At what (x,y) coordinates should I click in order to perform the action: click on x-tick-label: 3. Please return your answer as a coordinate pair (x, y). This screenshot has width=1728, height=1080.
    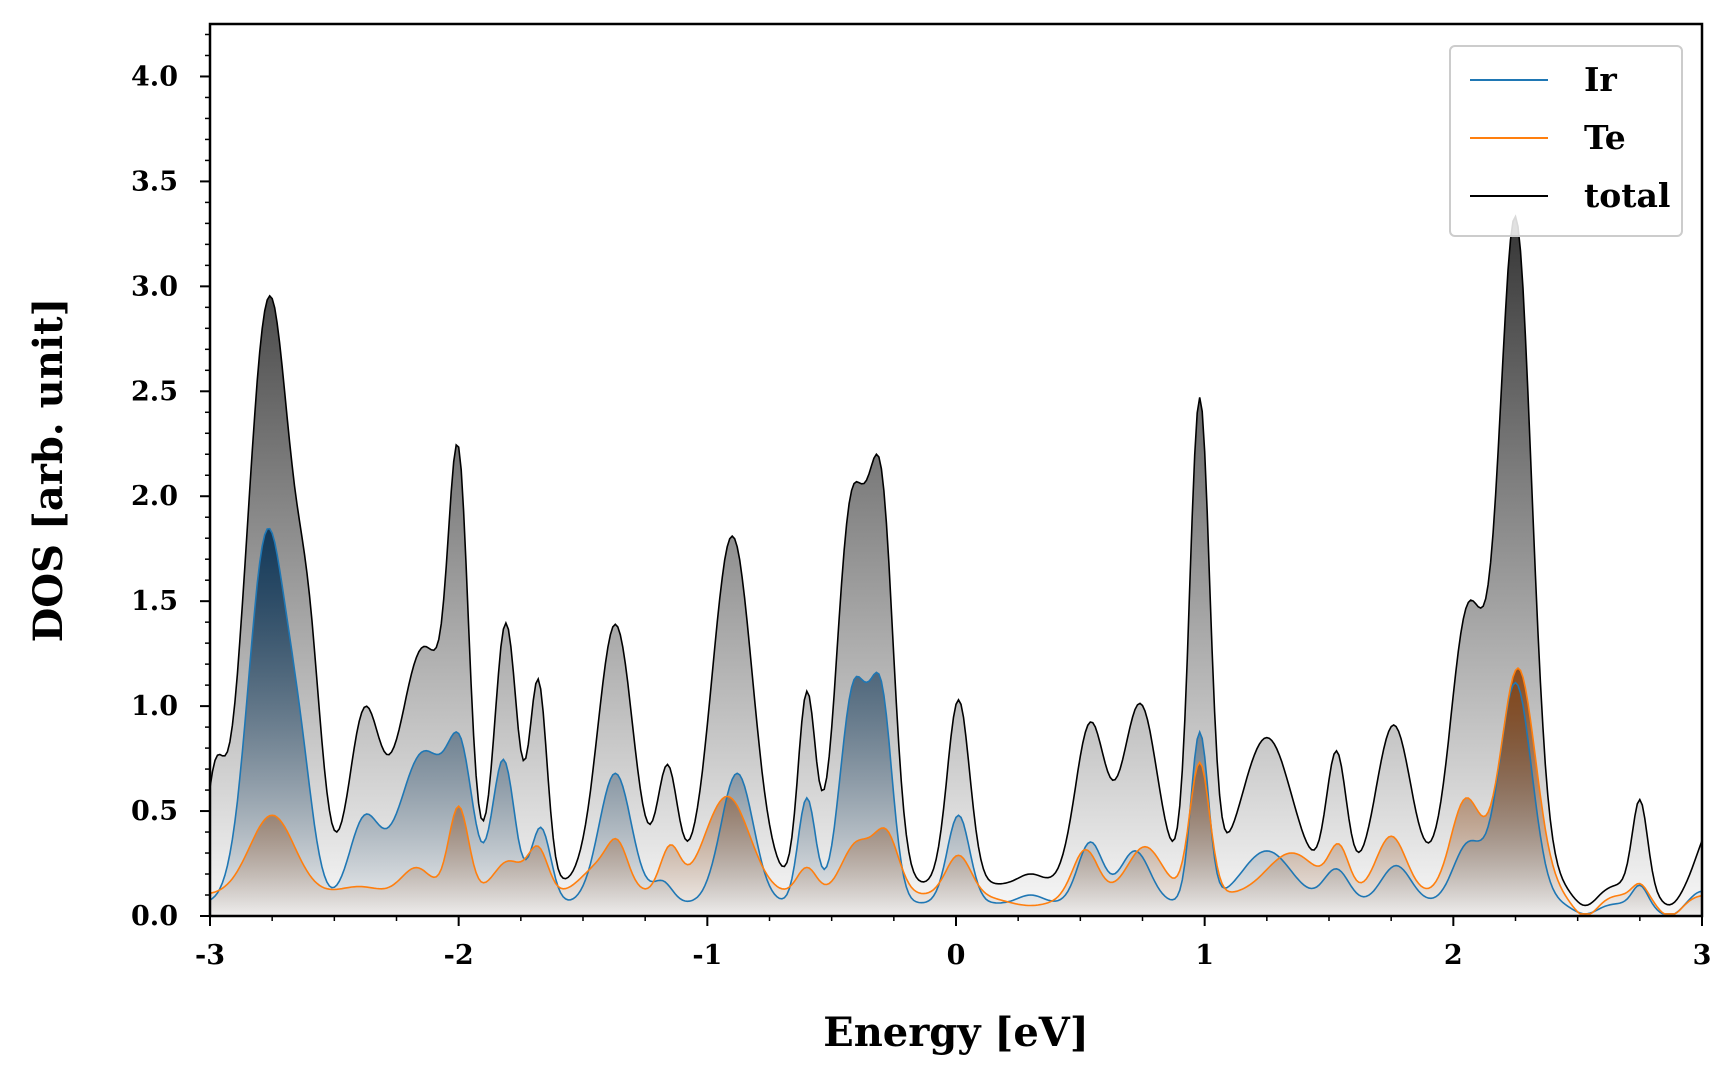
    Looking at the image, I should click on (1702, 955).